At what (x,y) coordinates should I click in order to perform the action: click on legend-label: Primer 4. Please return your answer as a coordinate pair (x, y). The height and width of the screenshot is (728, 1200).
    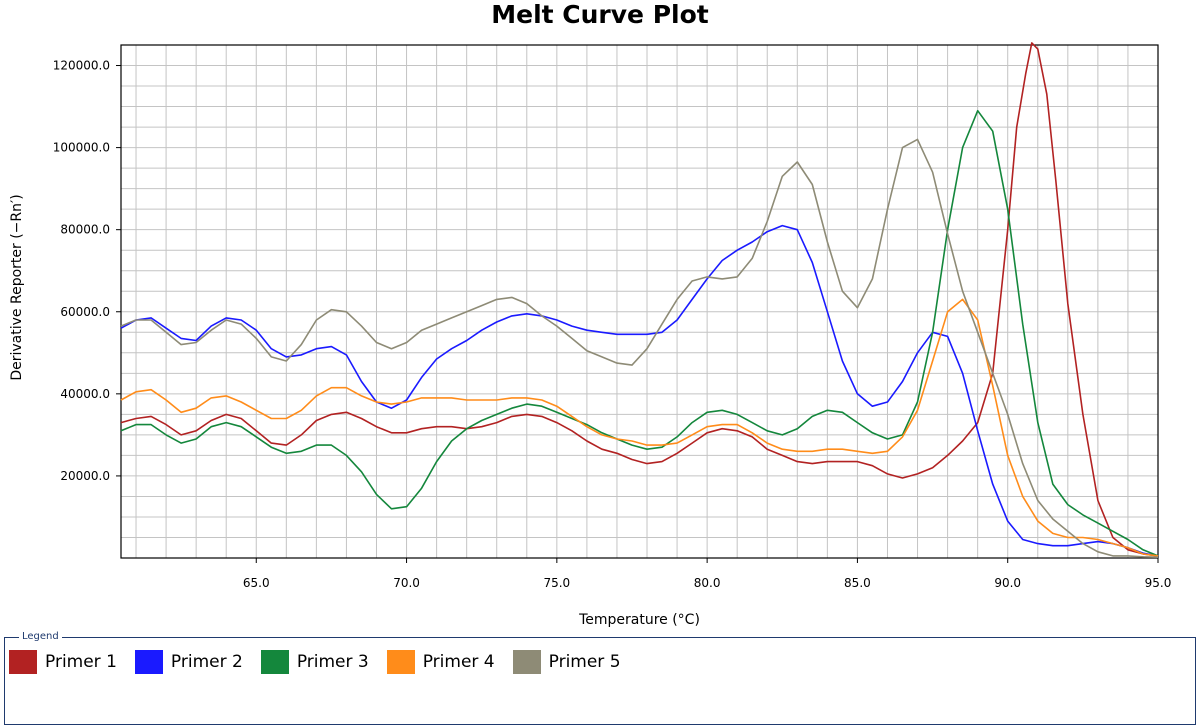
    Looking at the image, I should click on (458, 662).